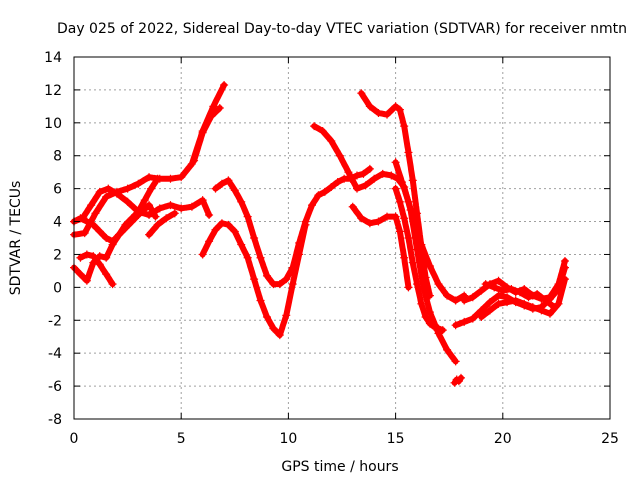 The width and height of the screenshot is (640, 480). I want to click on series-track-d, so click(115, 223).